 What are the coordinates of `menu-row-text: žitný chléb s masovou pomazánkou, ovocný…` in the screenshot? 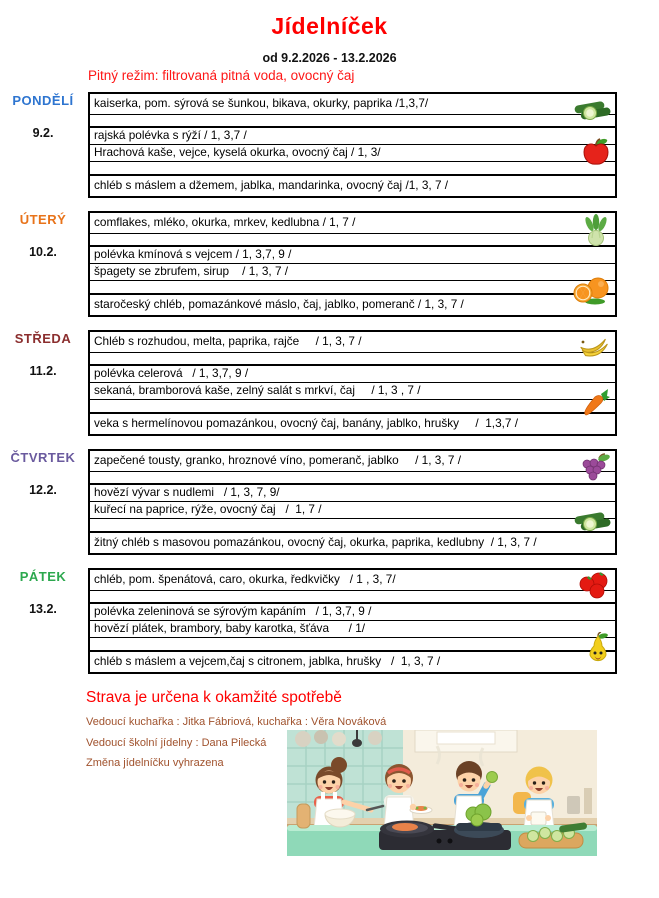 It's located at (315, 542).